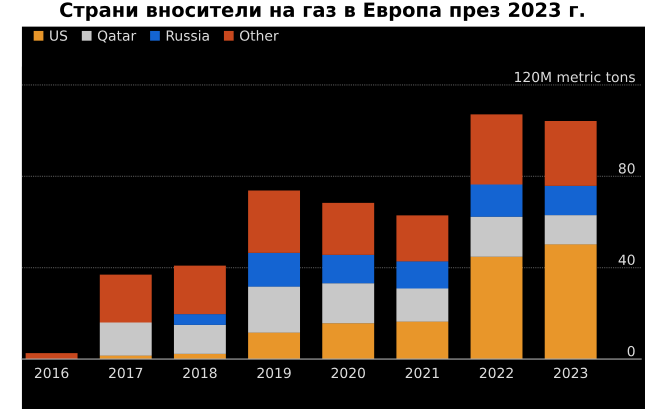 Image resolution: width=645 pixels, height=409 pixels. I want to click on x-tick-label: 2020, so click(348, 373).